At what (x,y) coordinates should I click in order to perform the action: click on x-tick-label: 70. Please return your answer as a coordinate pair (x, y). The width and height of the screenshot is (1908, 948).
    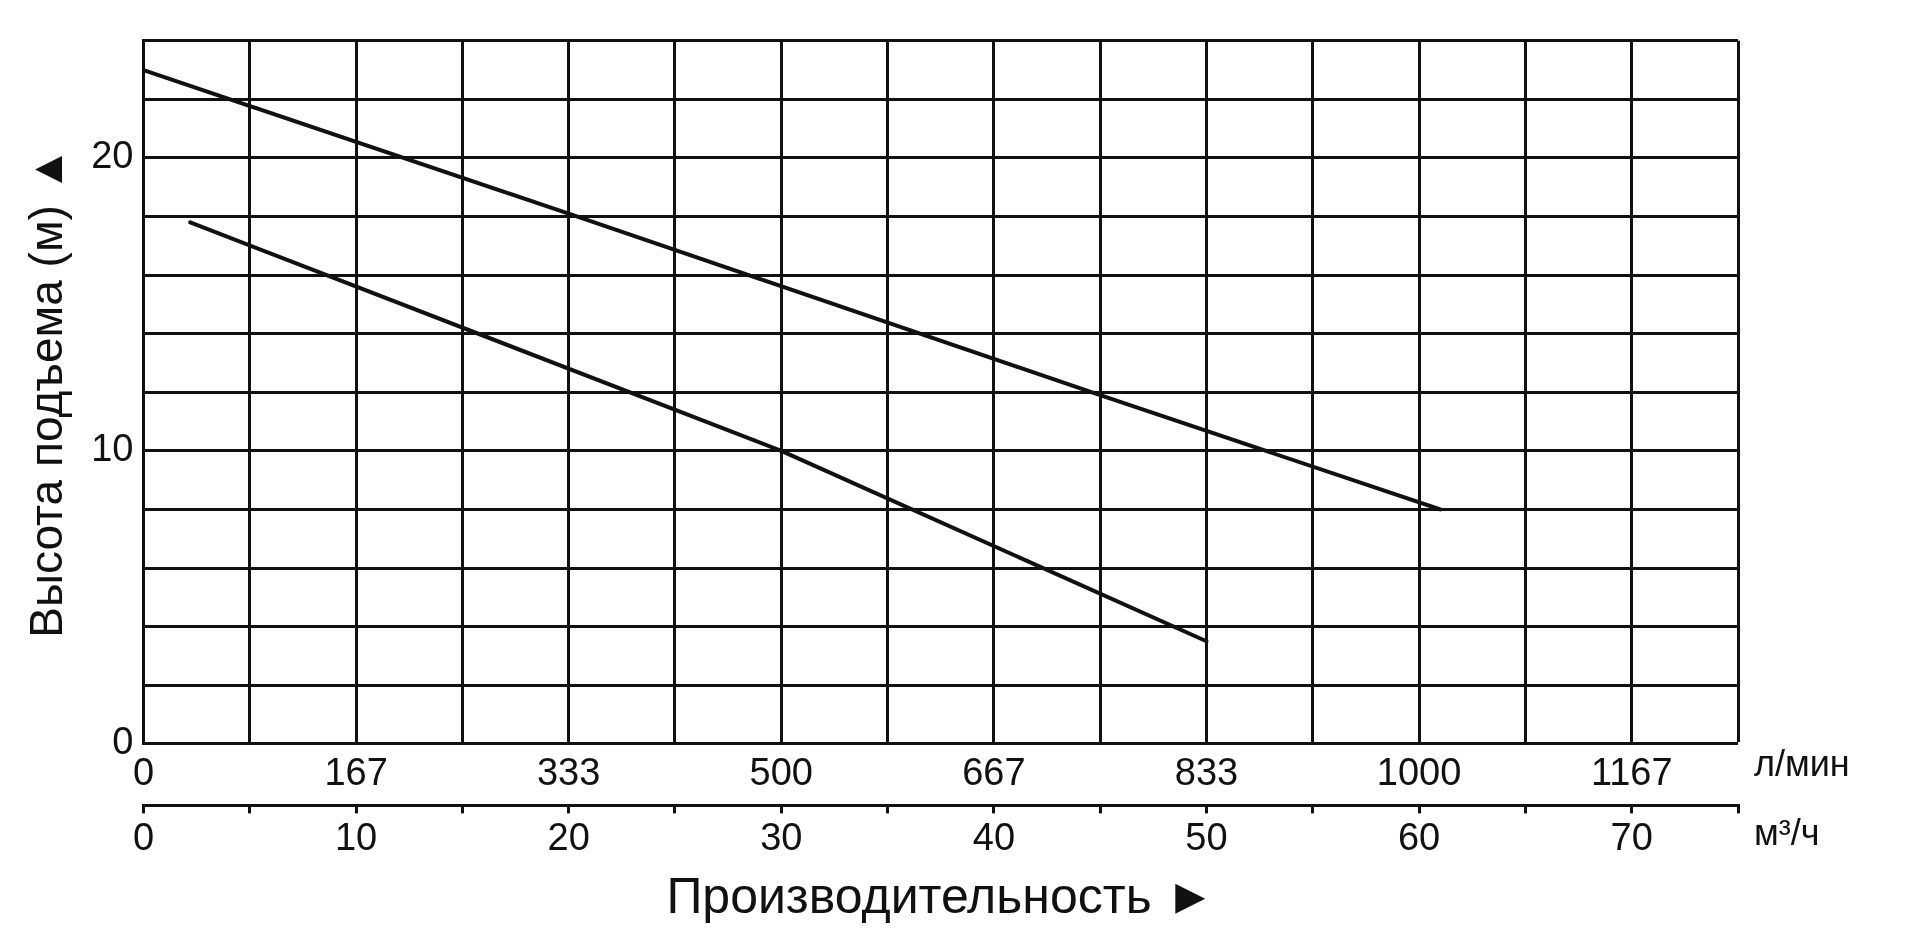
    Looking at the image, I should click on (1631, 836).